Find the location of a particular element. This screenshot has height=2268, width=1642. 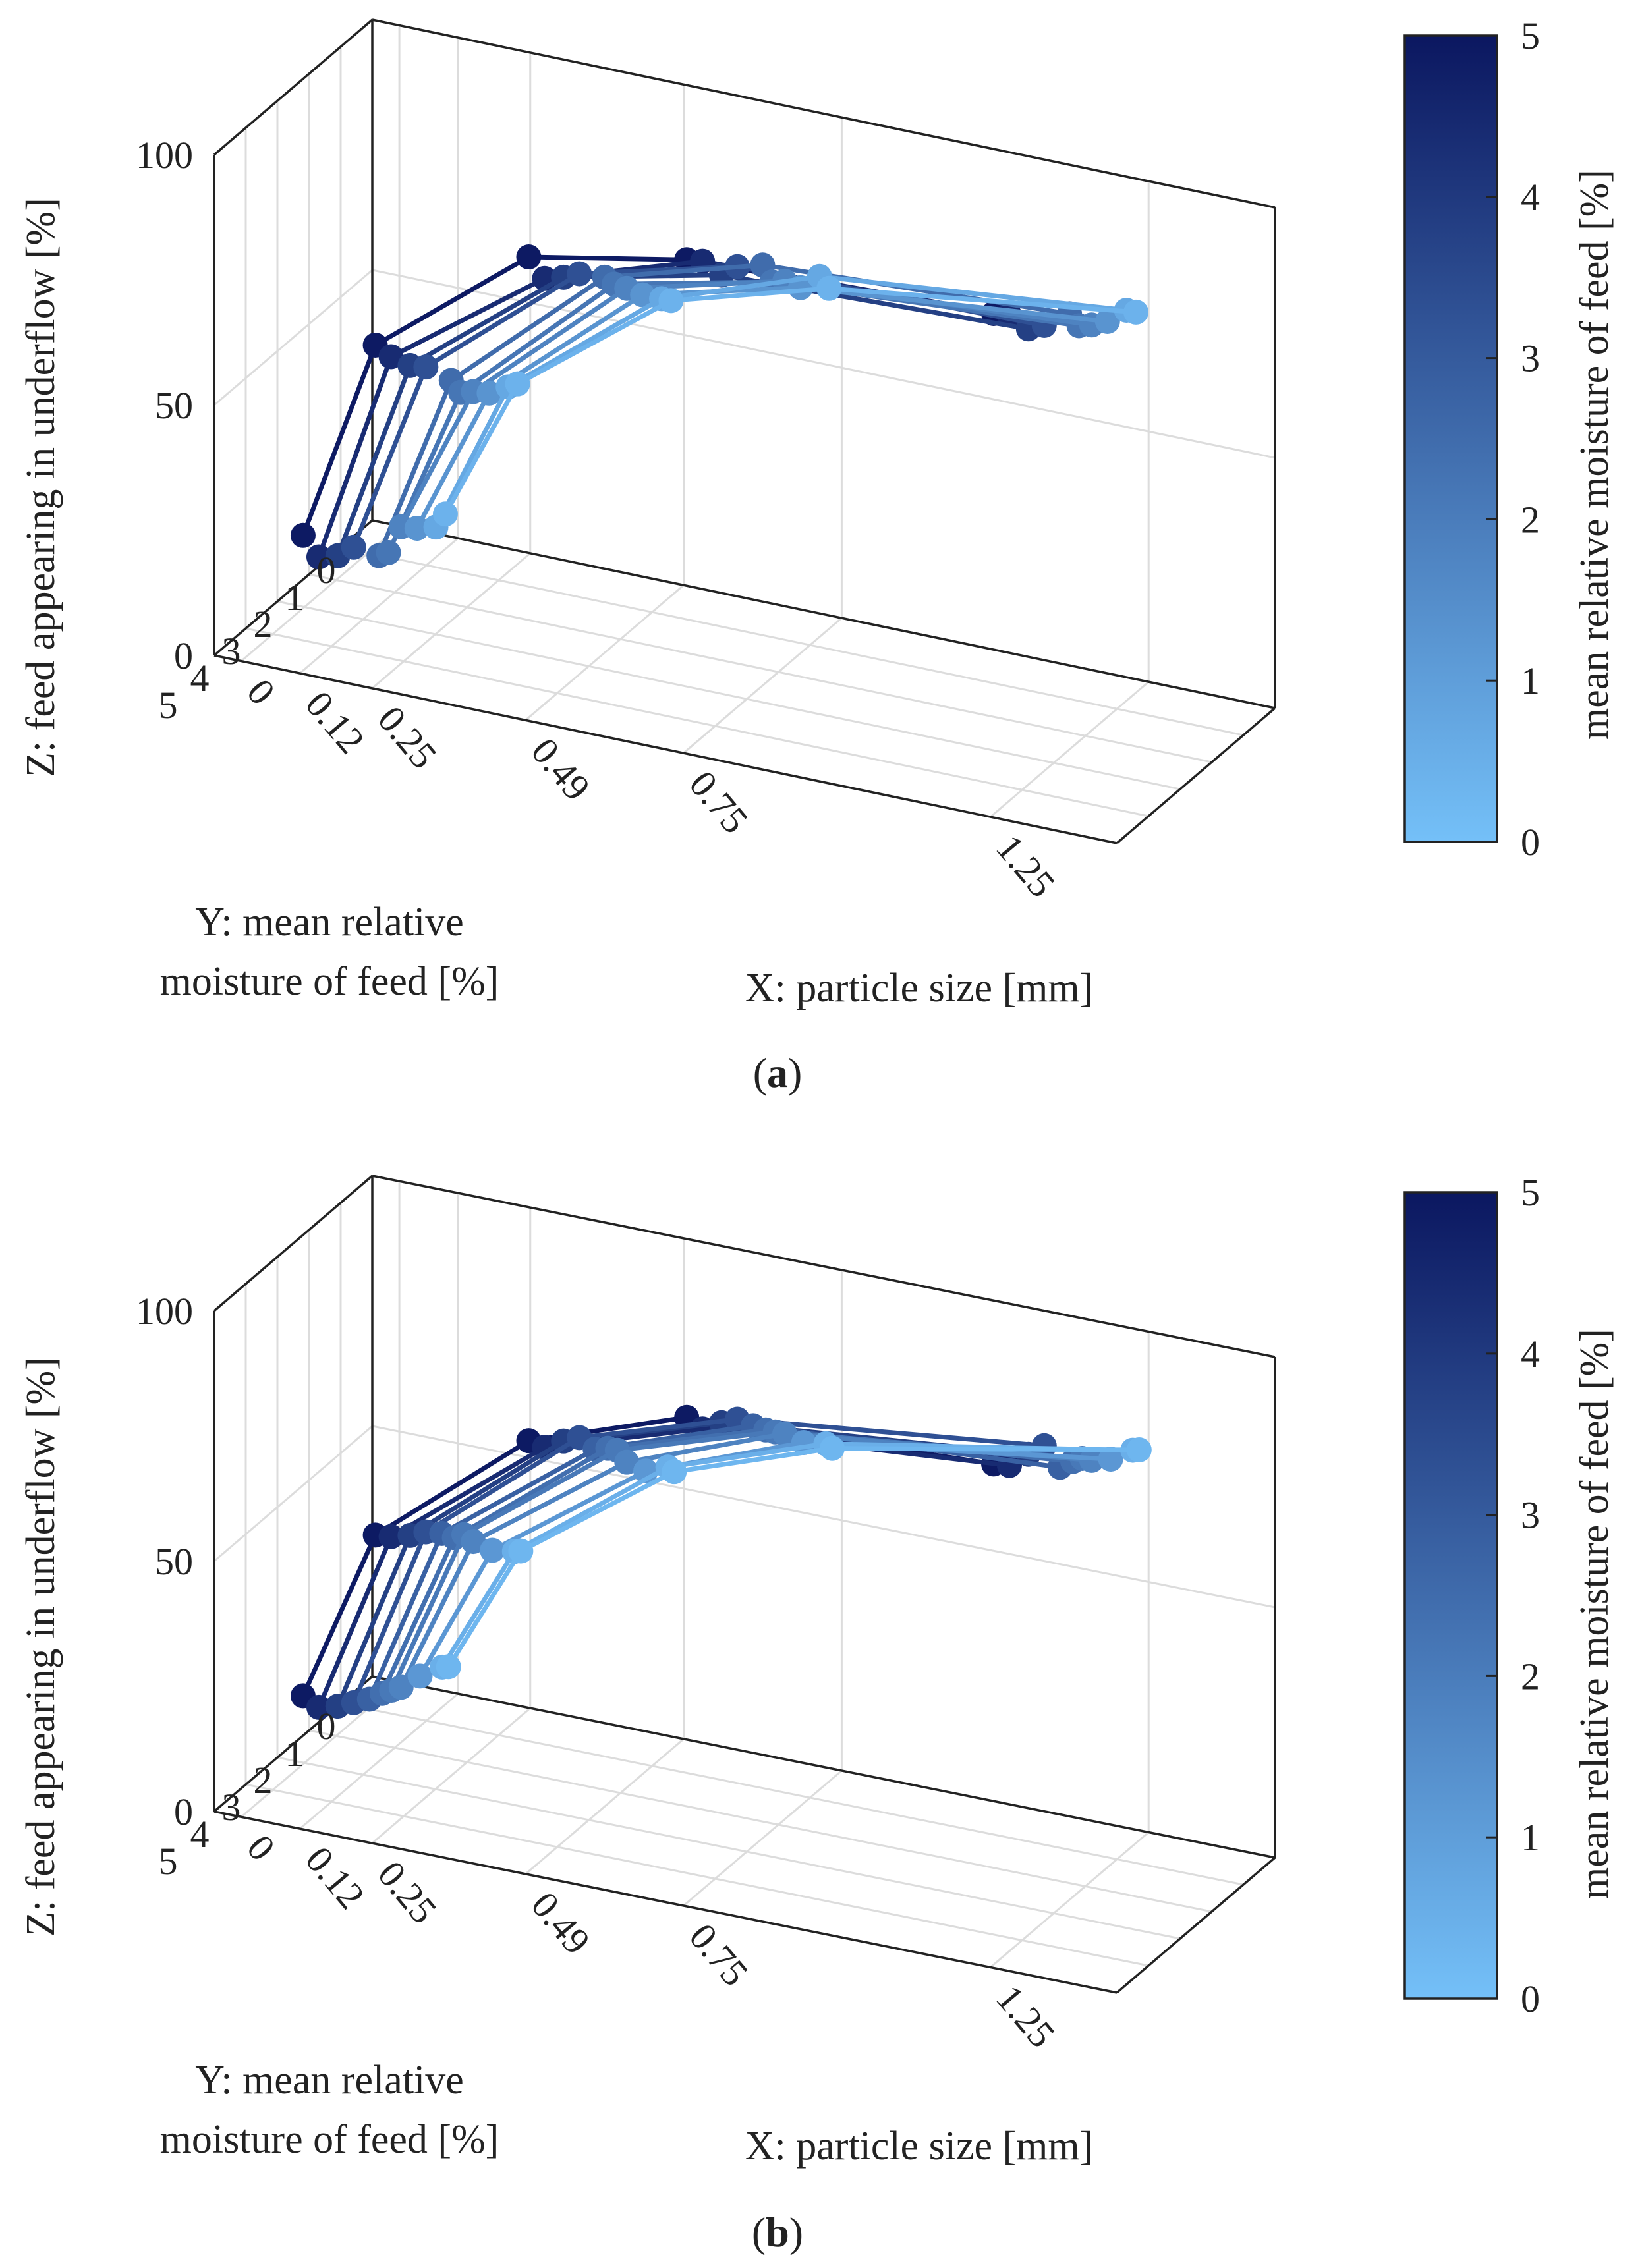

y-tick-label-b-5: 5 is located at coordinates (168, 1861).